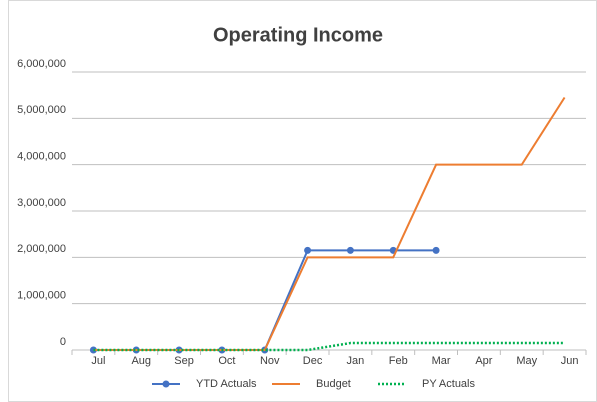 The height and width of the screenshot is (402, 597). Describe the element at coordinates (398, 361) in the screenshot. I see `x-tick-label: Feb` at that location.